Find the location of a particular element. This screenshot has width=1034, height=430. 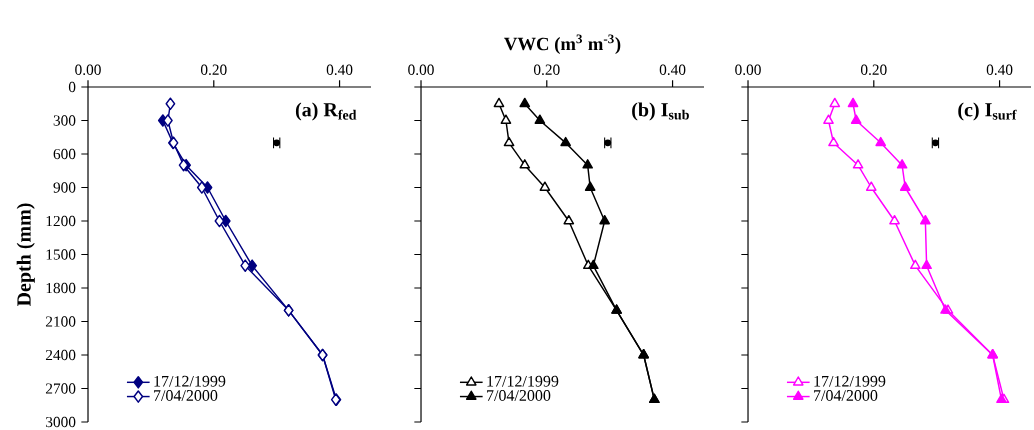

y-axis-title: Depth (mm) is located at coordinates (25, 255).